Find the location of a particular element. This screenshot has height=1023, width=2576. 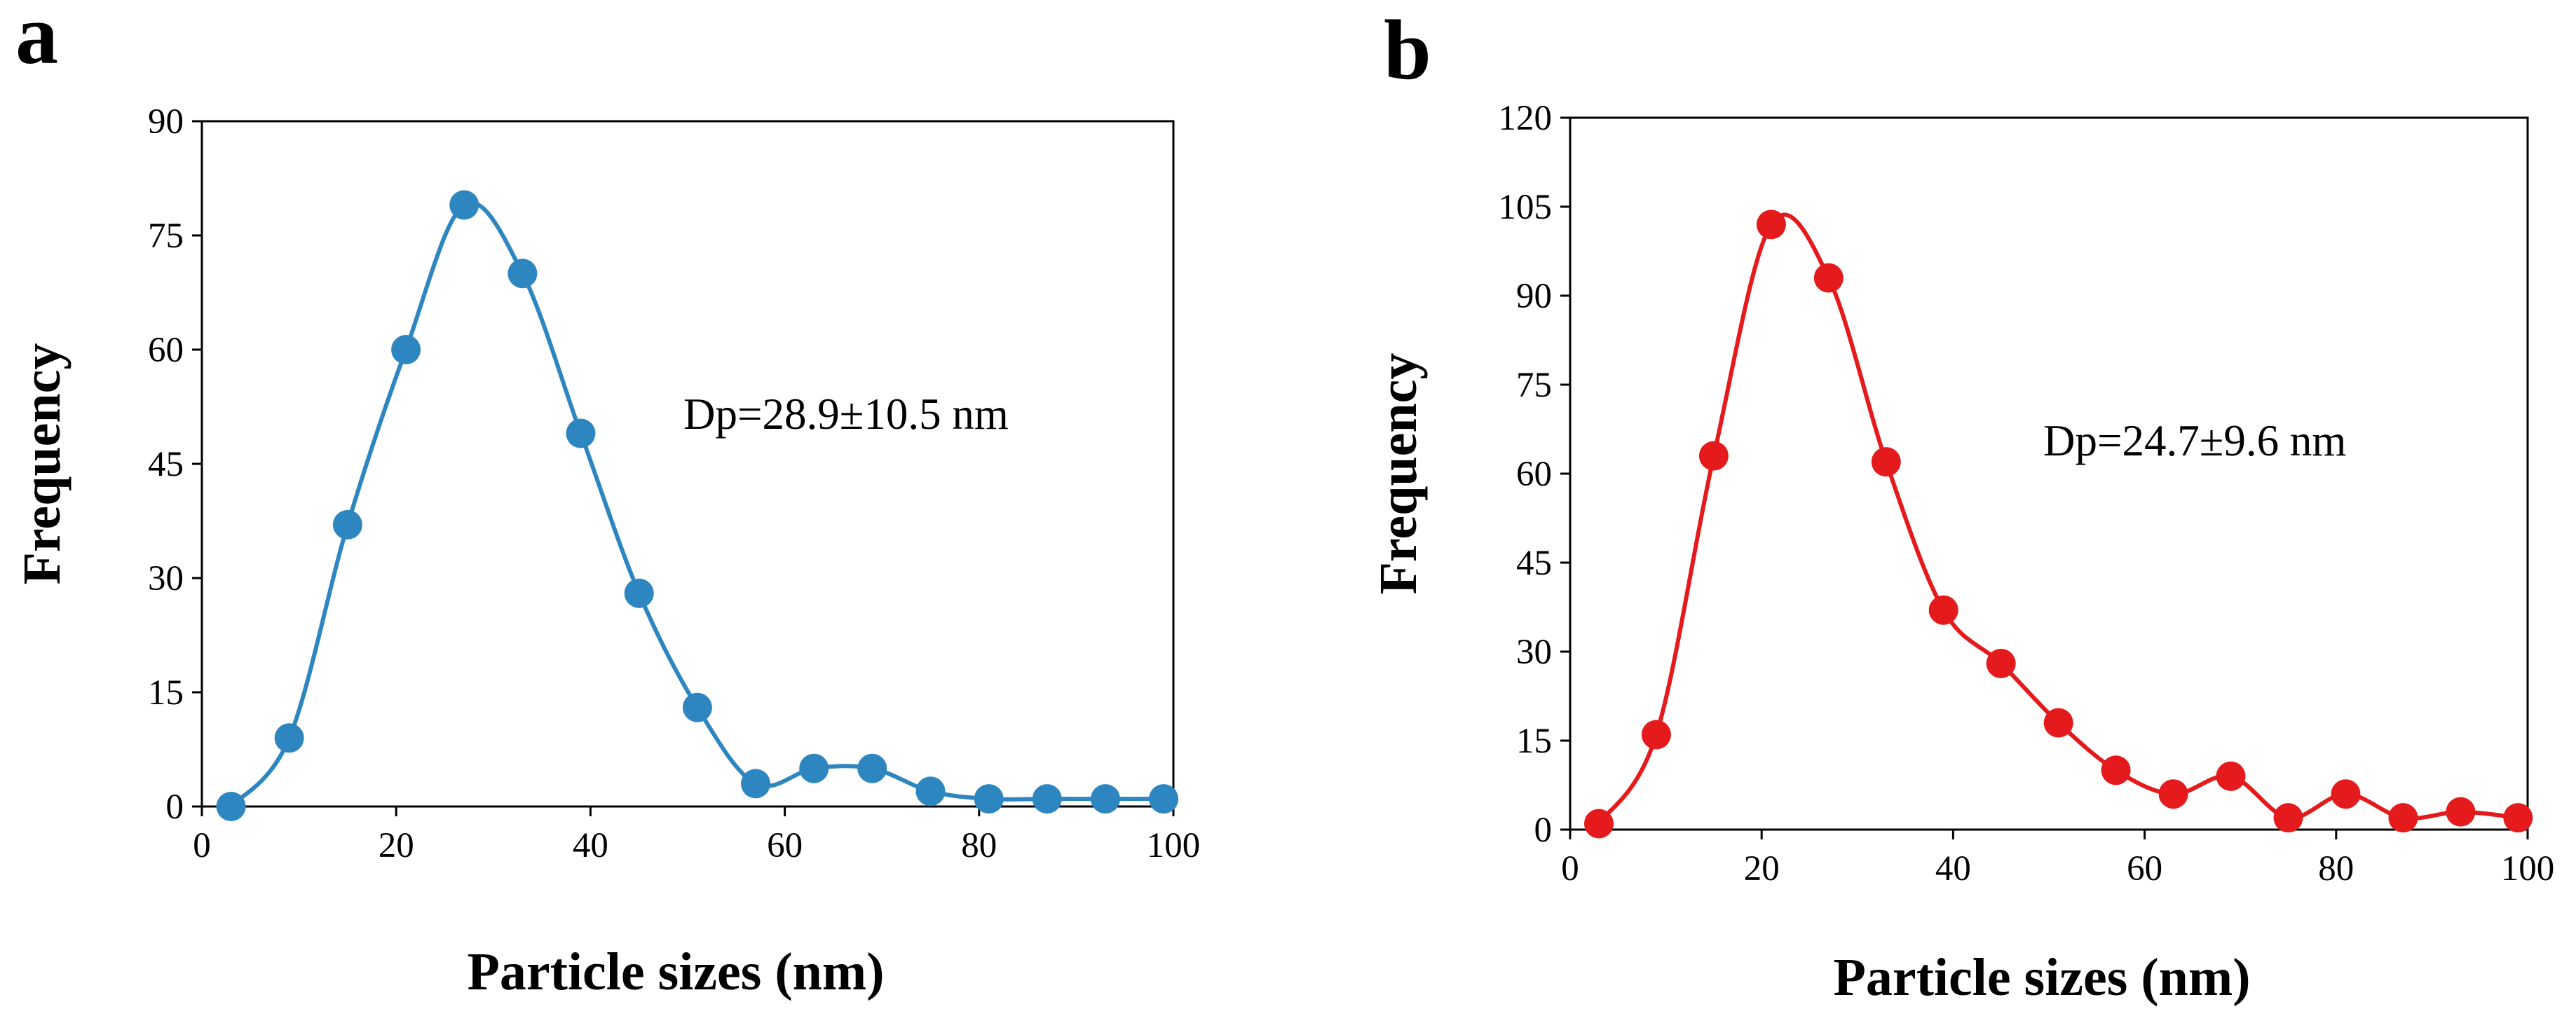

panel-label: a is located at coordinates (36, 41).